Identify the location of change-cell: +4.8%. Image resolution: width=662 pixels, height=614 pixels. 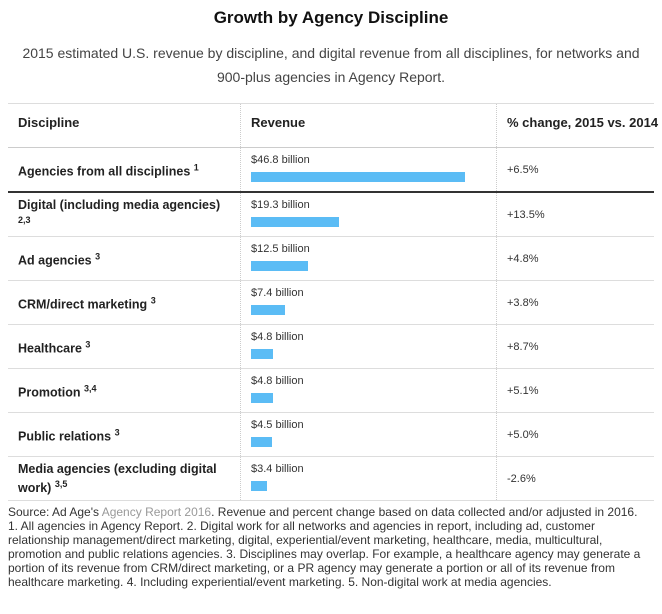
(575, 258).